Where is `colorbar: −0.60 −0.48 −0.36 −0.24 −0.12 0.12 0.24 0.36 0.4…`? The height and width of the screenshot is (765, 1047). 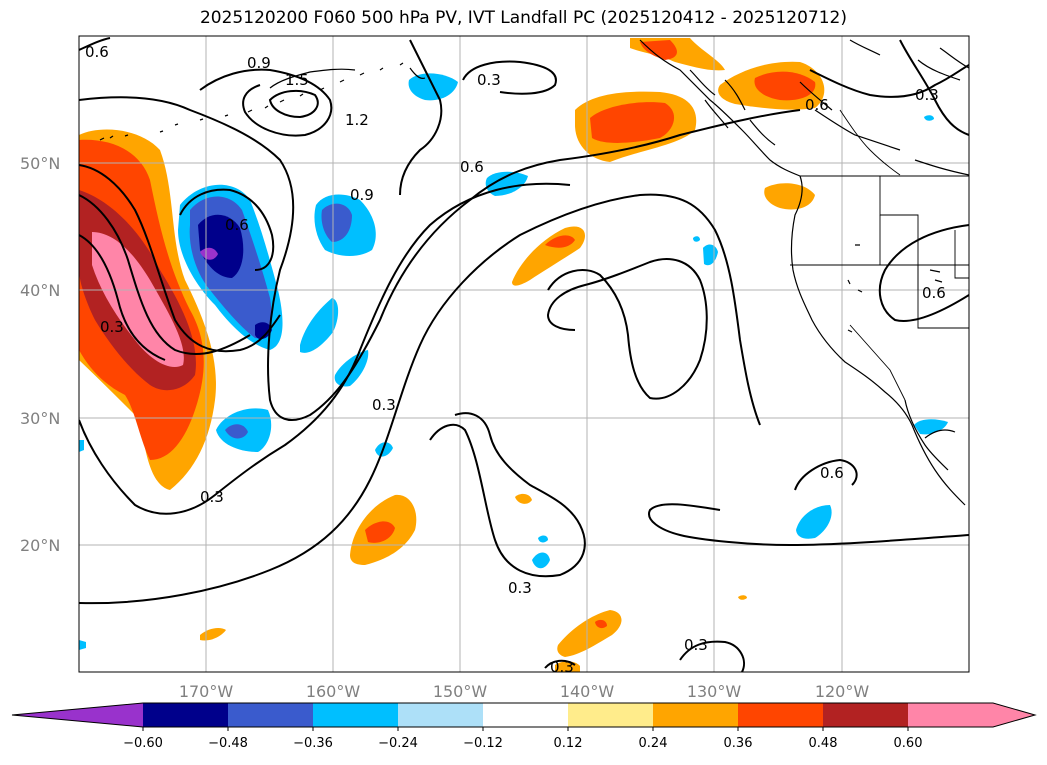
colorbar: −0.60 −0.48 −0.36 −0.24 −0.12 0.12 0.24 0.36 0.4… is located at coordinates (524, 726).